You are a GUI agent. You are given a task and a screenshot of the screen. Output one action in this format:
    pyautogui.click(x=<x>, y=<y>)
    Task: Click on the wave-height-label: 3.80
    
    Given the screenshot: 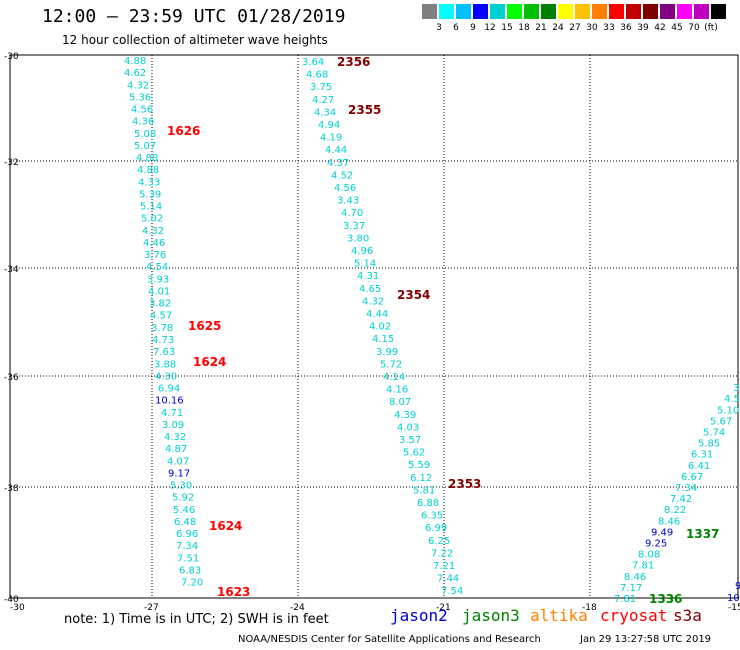 What is the action you would take?
    pyautogui.click(x=358, y=238)
    